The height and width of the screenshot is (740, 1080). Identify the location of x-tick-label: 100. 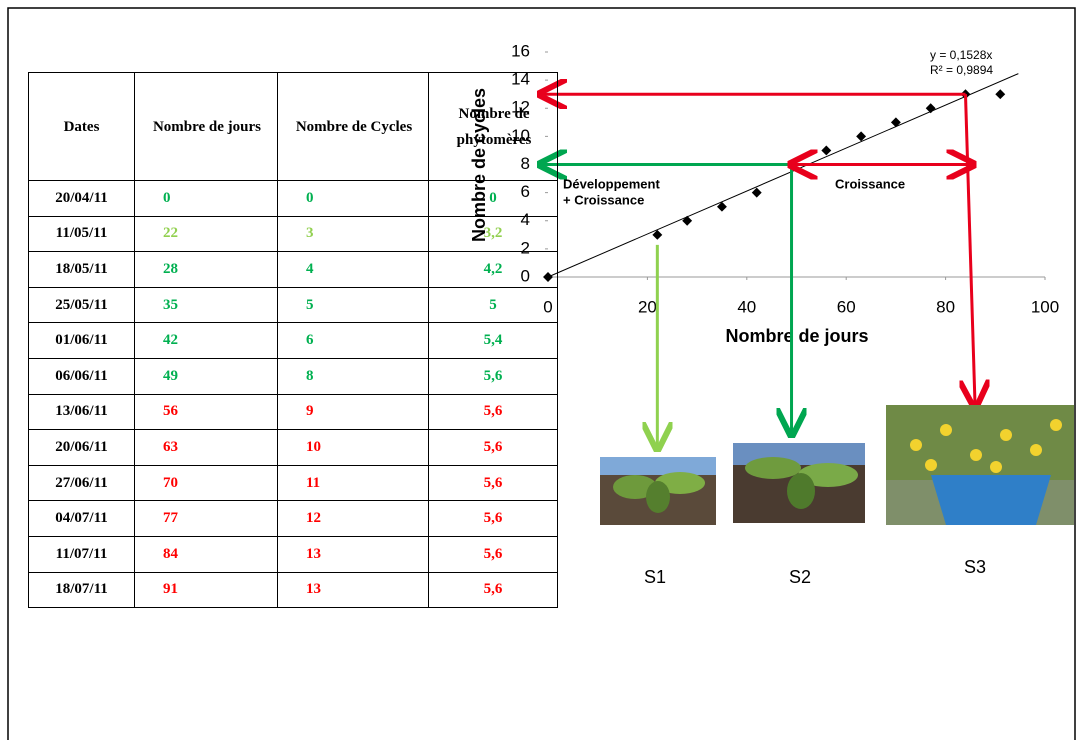
(1045, 306).